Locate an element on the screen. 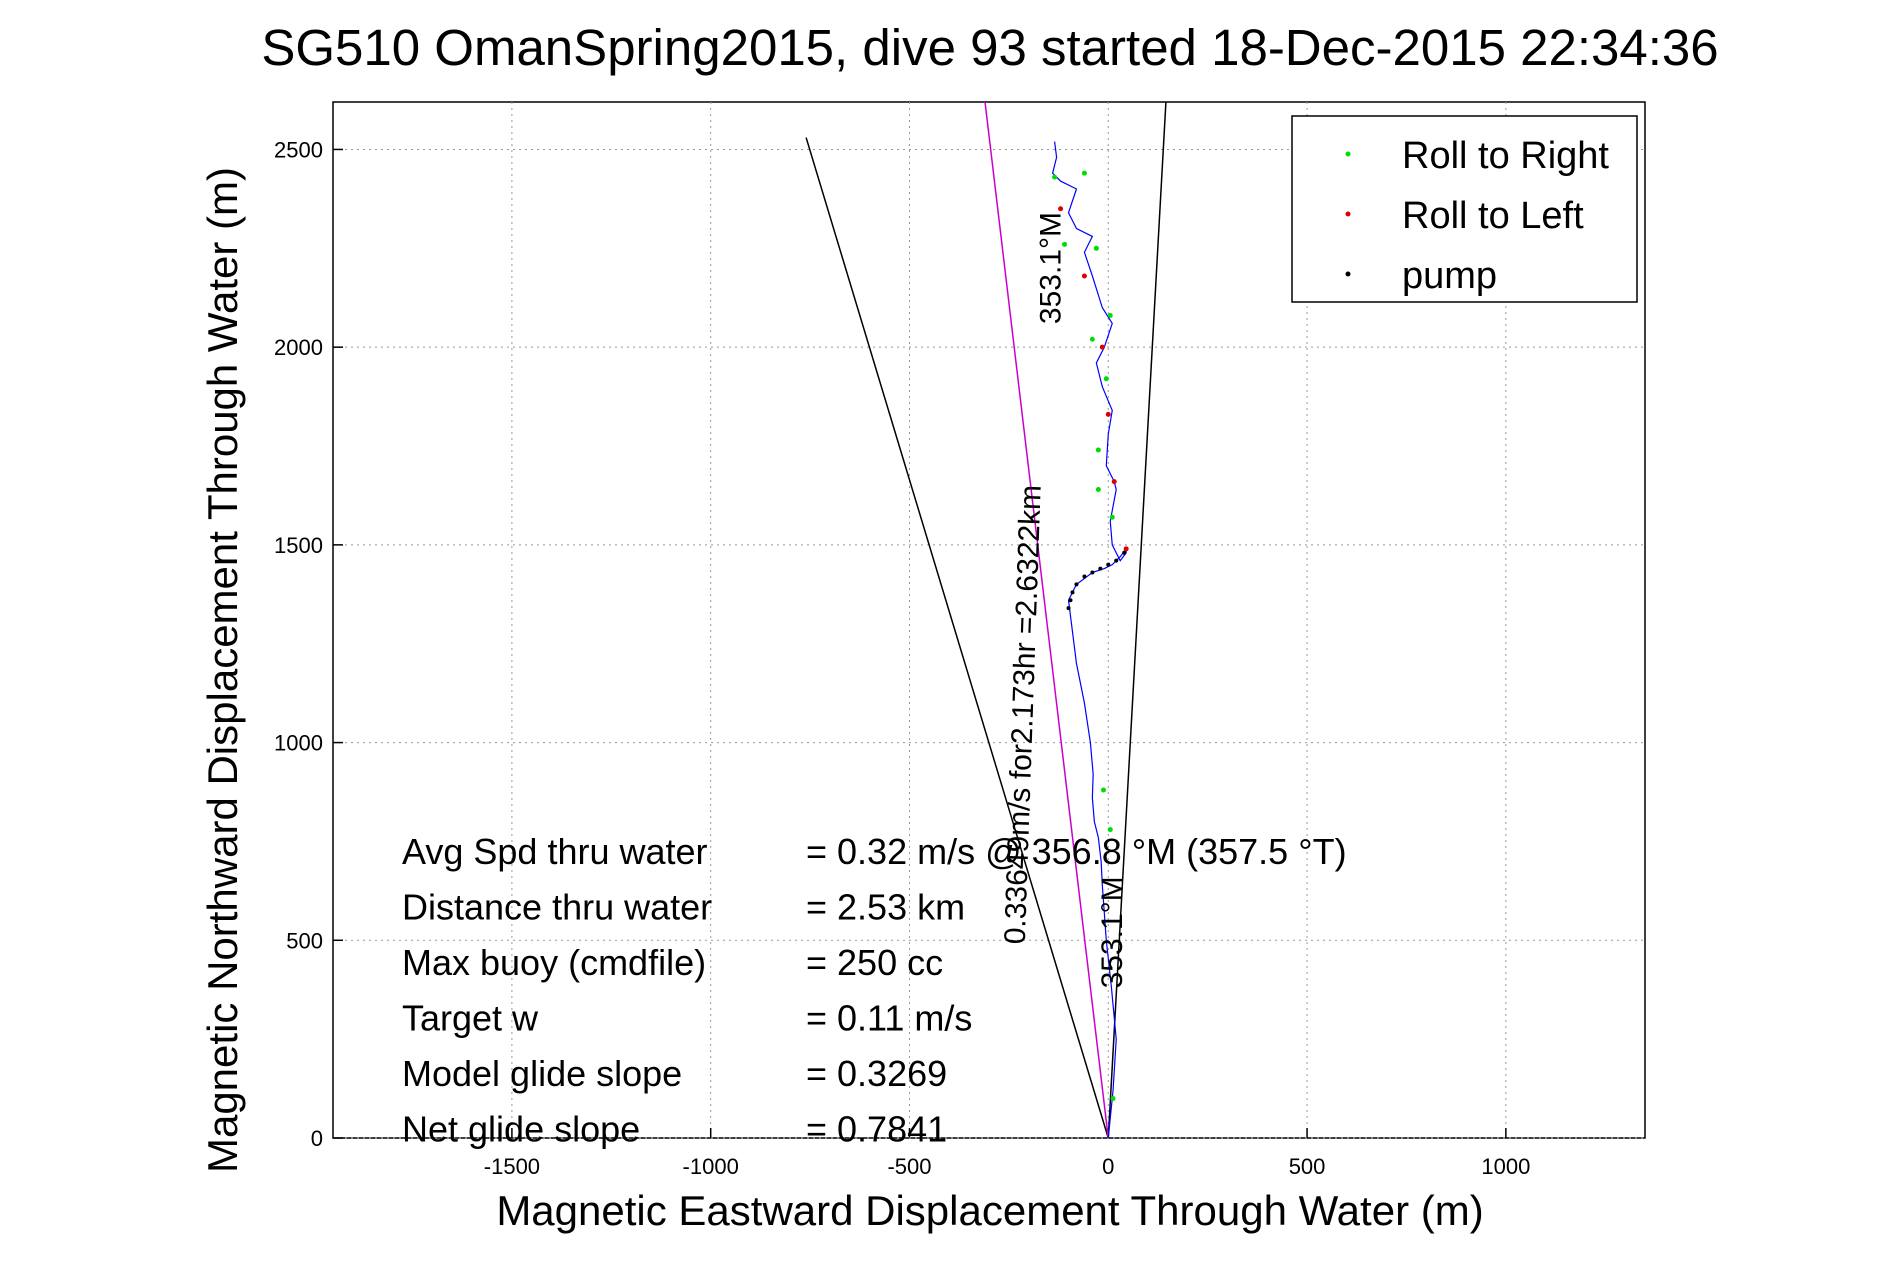 Image resolution: width=1891 pixels, height=1262 pixels. x-tick-label: -500 is located at coordinates (909, 1166).